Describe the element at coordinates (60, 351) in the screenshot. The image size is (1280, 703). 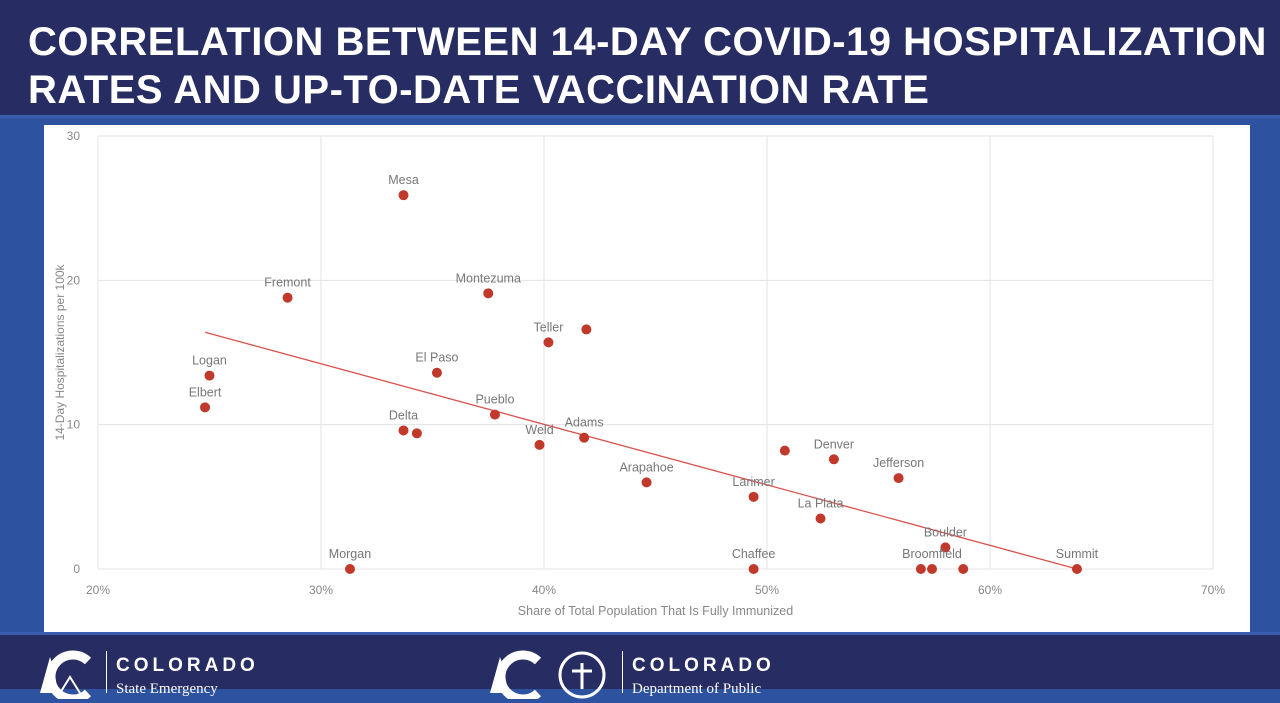
I see `y-axis-label: 14-Day Hospitalizations per 100k` at that location.